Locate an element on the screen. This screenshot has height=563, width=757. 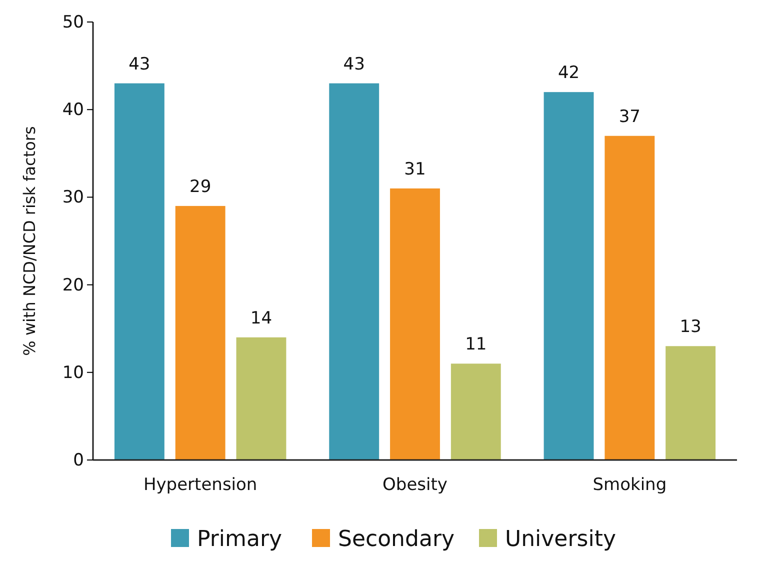
data-label: 37 is located at coordinates (629, 116).